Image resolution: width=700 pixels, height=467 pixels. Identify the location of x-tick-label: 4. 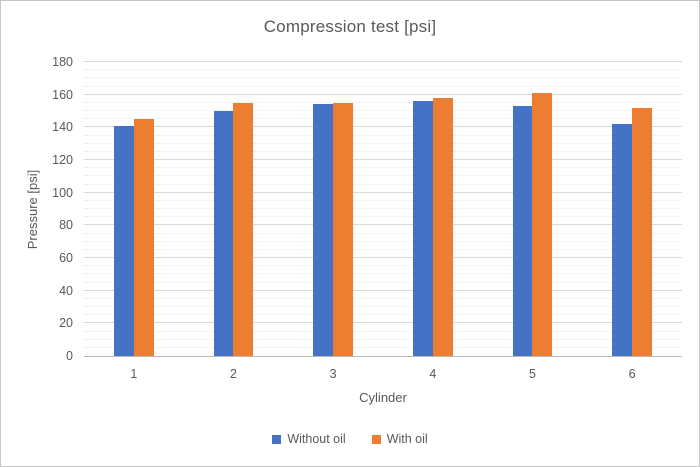
(433, 374).